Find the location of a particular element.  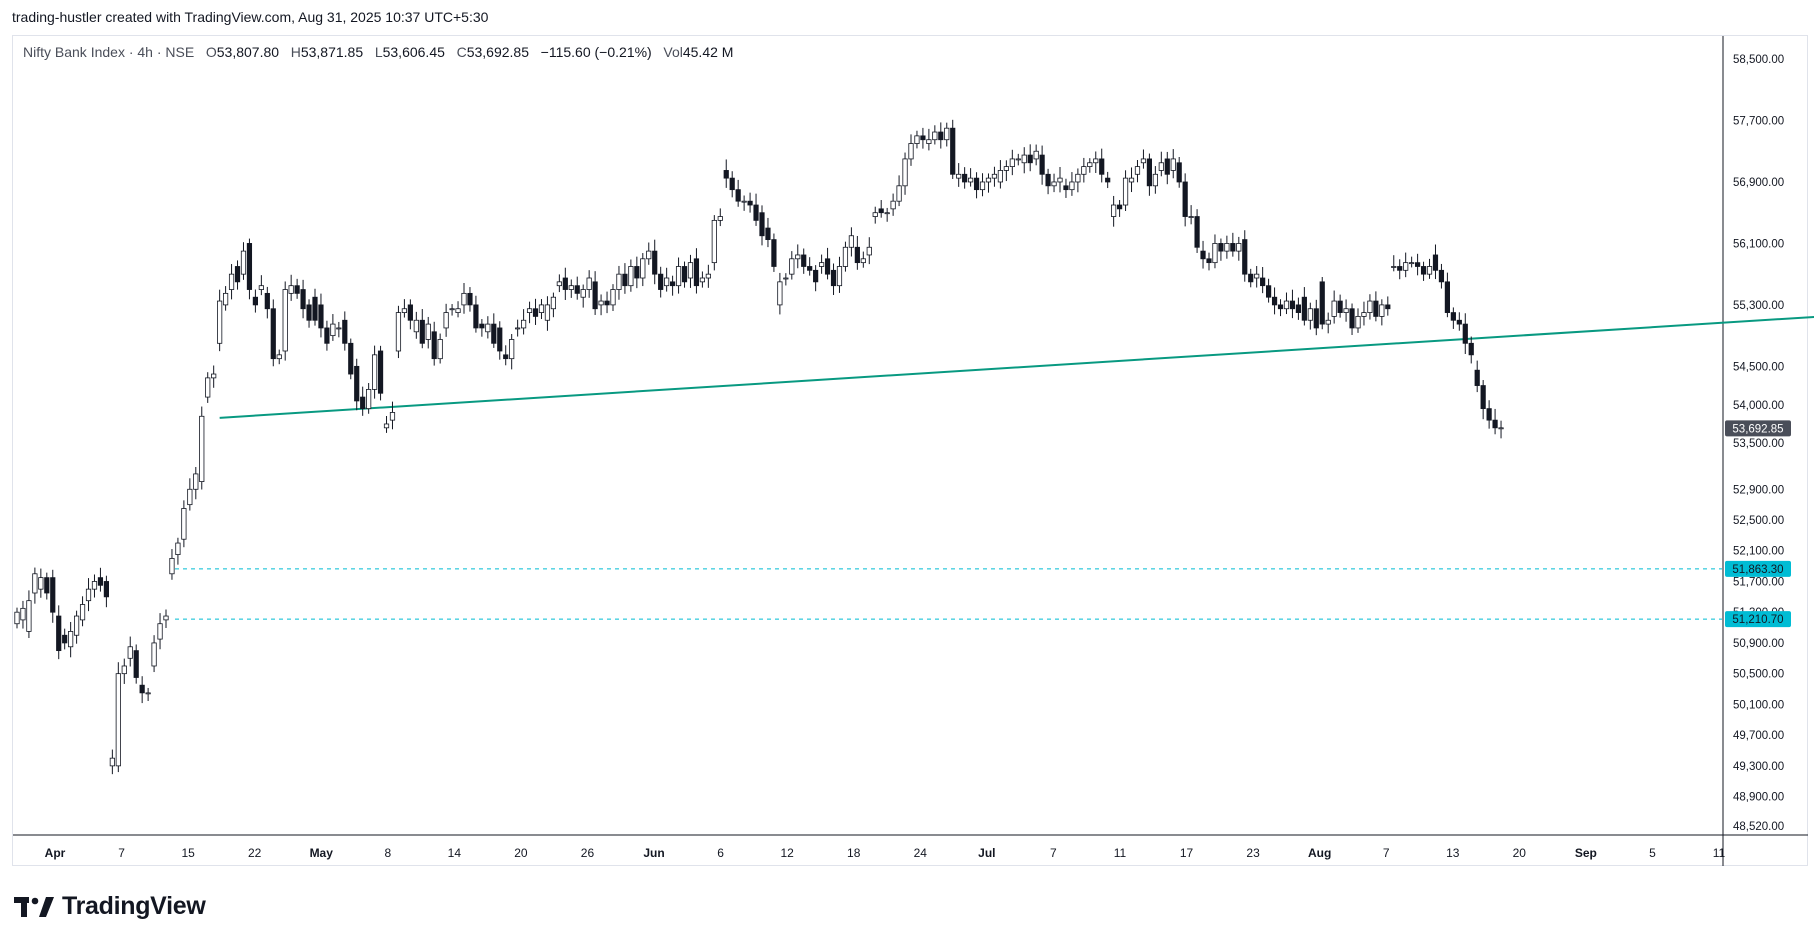

trend-line is located at coordinates (1016, 367).